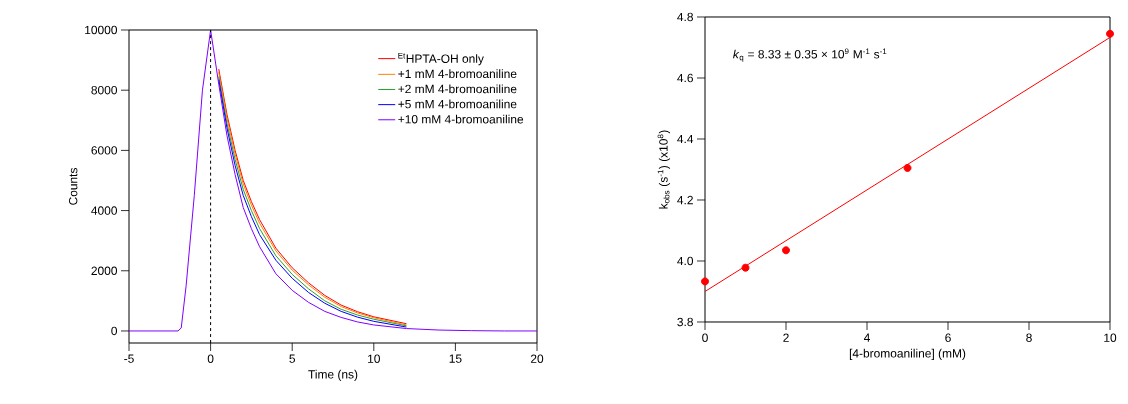 This screenshot has width=1128, height=404. Describe the element at coordinates (457, 74) in the screenshot. I see `legend-label: +1 mM 4-bromoaniline` at that location.